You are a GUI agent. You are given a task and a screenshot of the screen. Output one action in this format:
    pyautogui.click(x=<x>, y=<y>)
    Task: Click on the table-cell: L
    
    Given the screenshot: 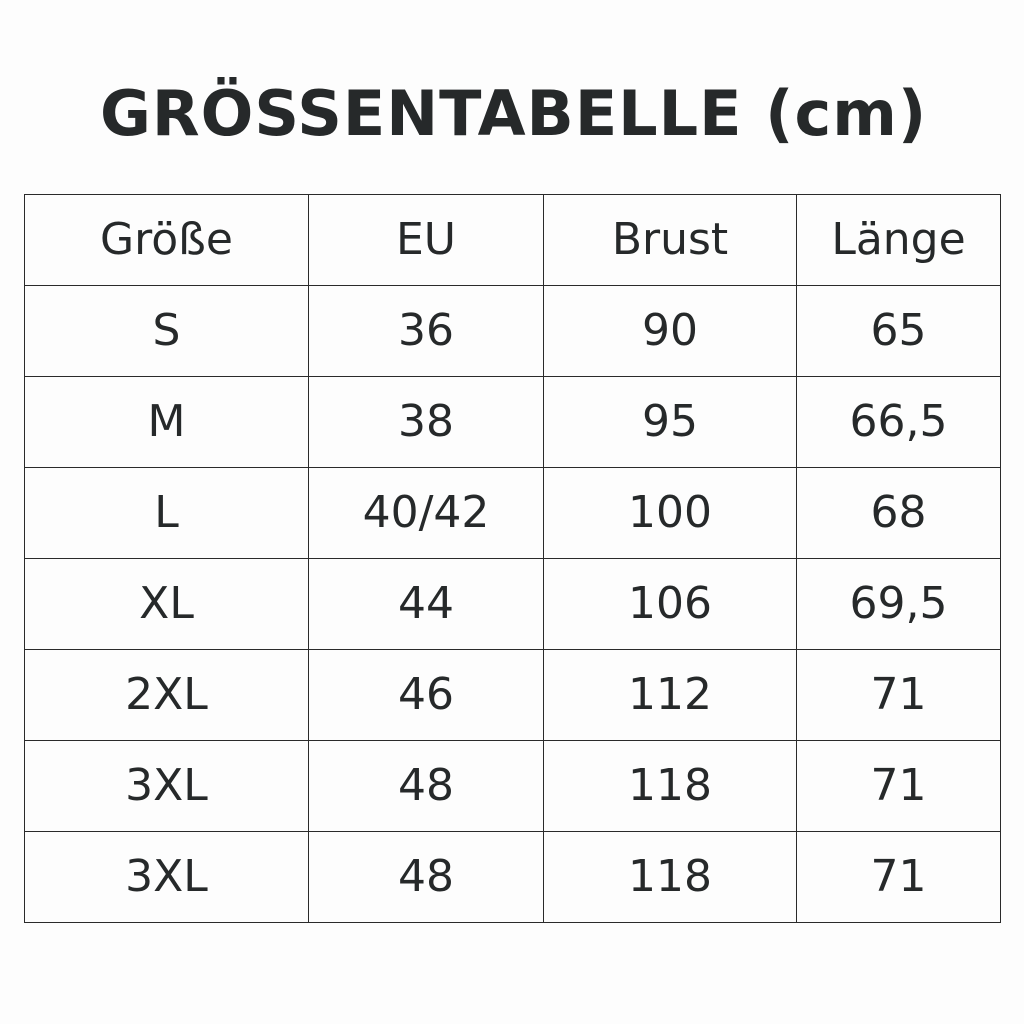 What is the action you would take?
    pyautogui.click(x=166, y=513)
    